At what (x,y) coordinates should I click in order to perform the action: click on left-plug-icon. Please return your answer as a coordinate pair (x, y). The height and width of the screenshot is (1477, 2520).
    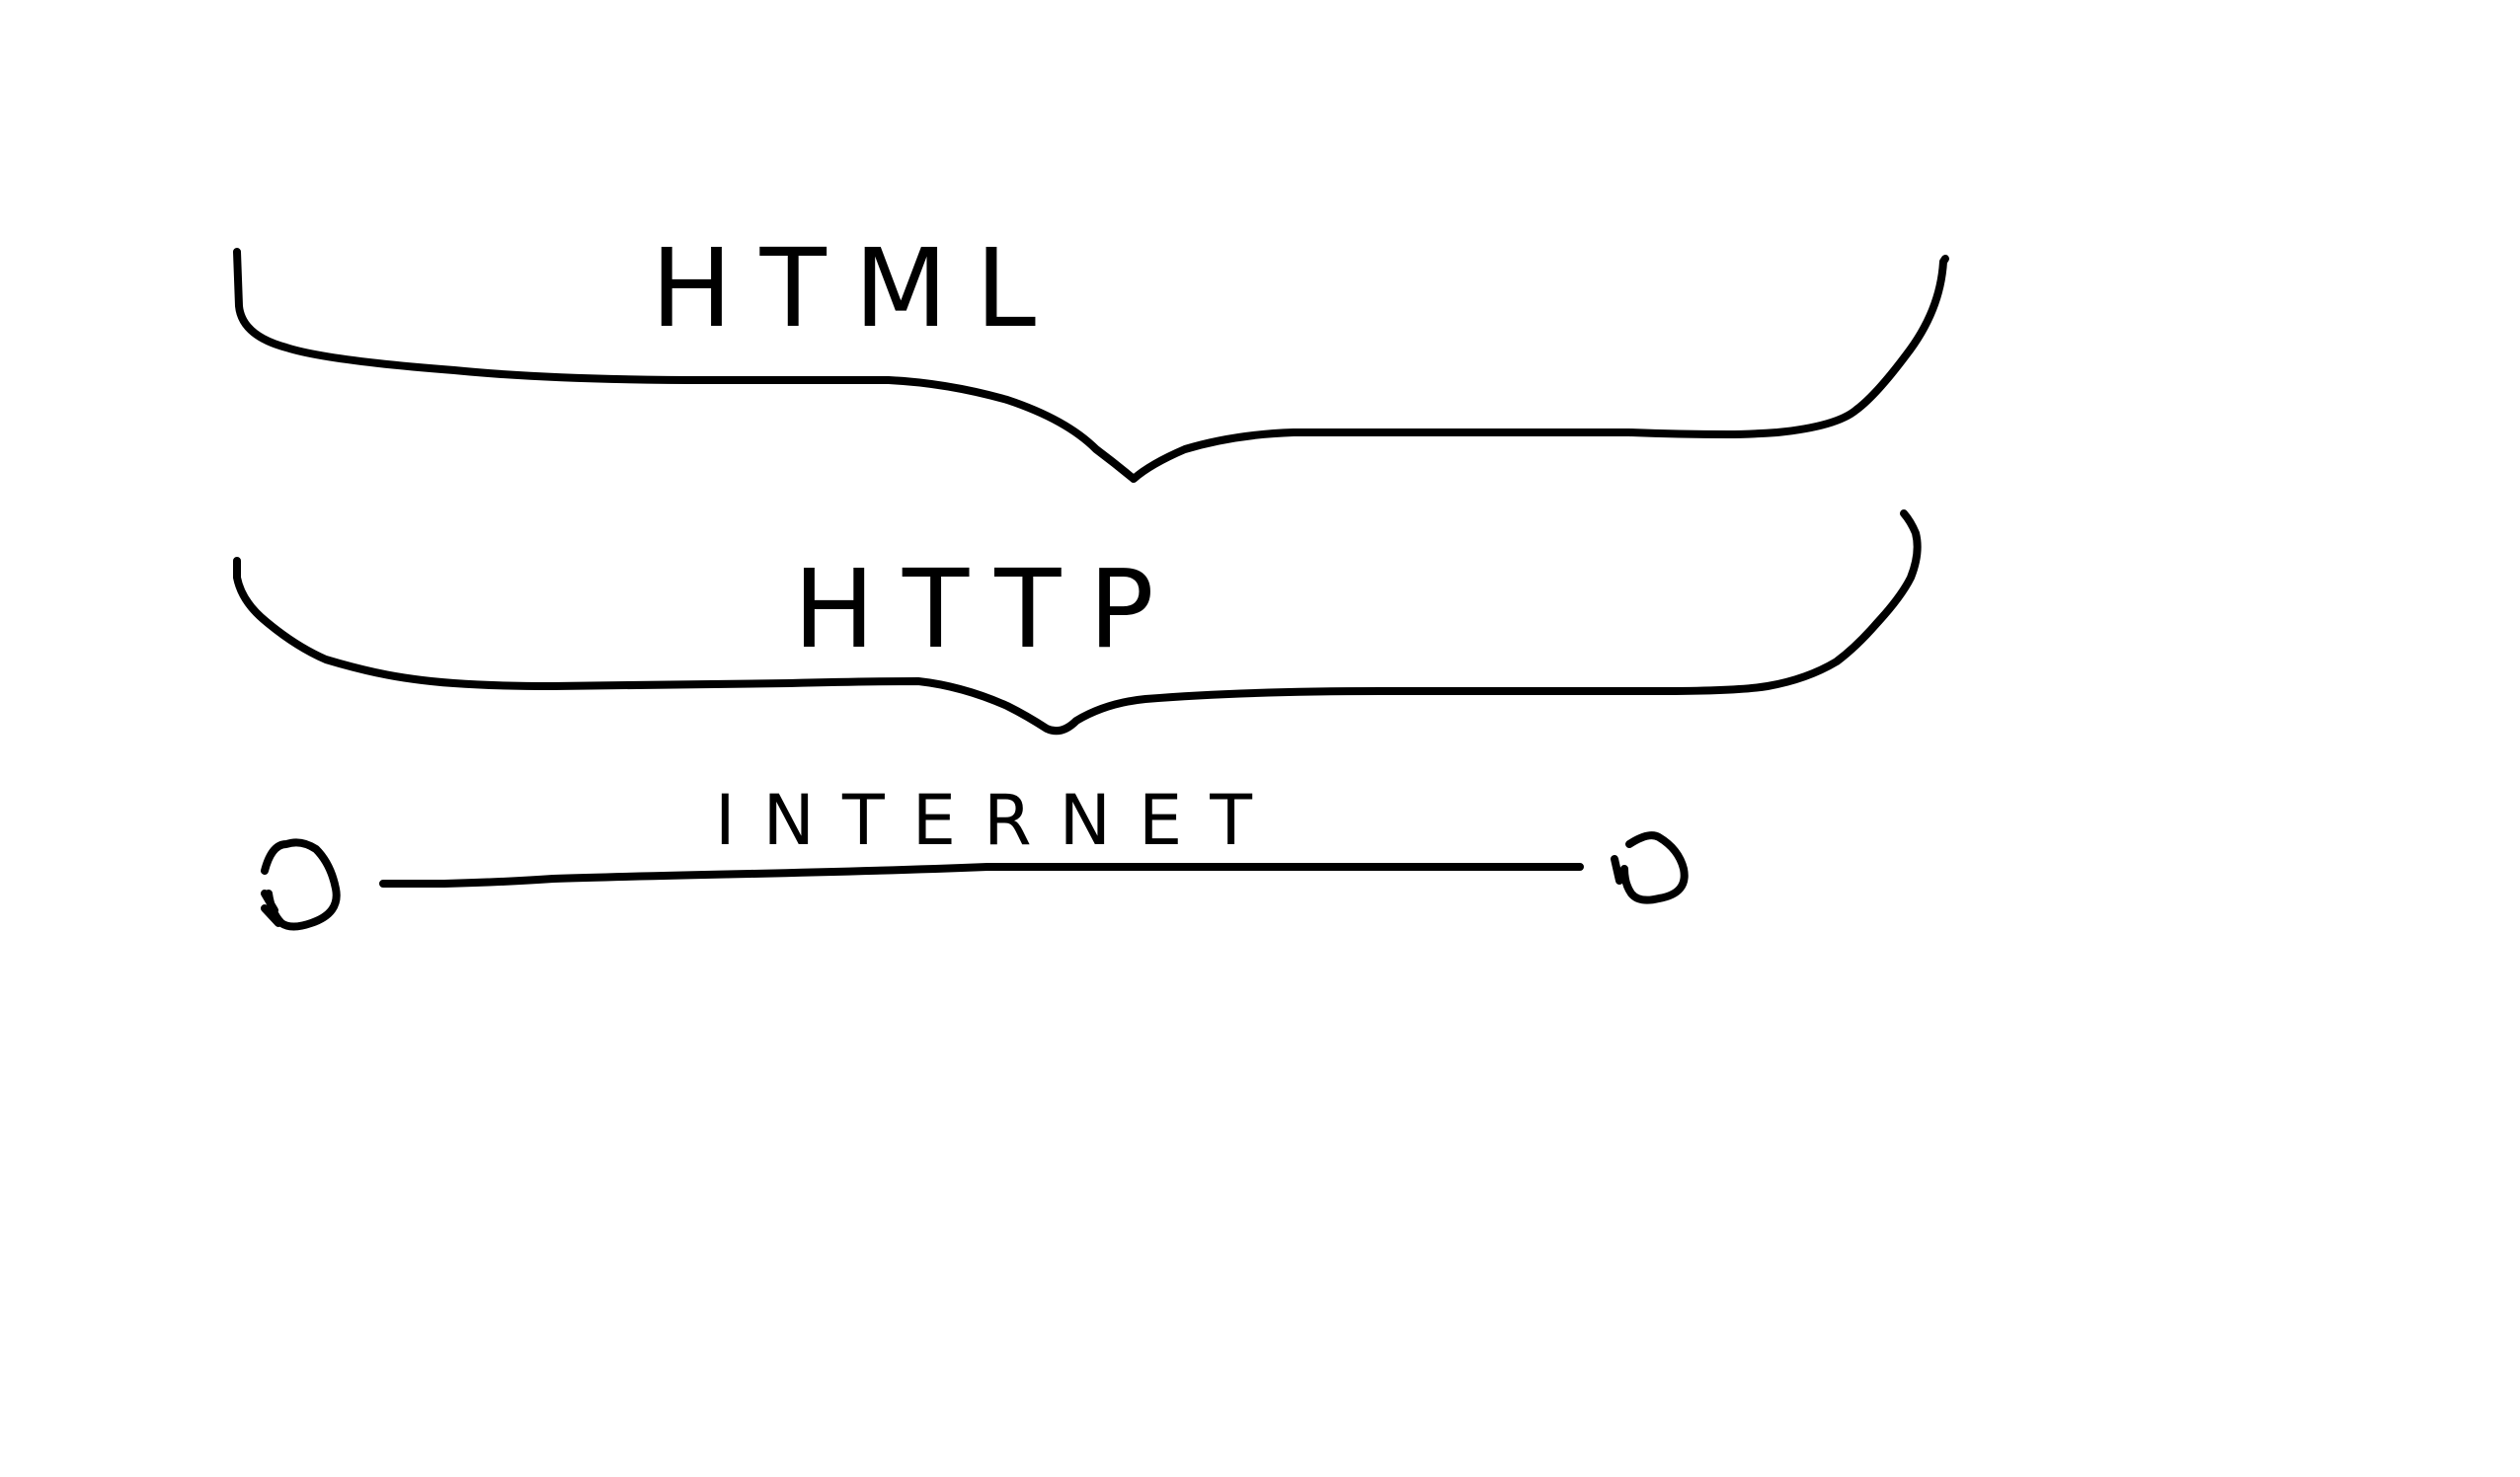
    Looking at the image, I should click on (301, 884).